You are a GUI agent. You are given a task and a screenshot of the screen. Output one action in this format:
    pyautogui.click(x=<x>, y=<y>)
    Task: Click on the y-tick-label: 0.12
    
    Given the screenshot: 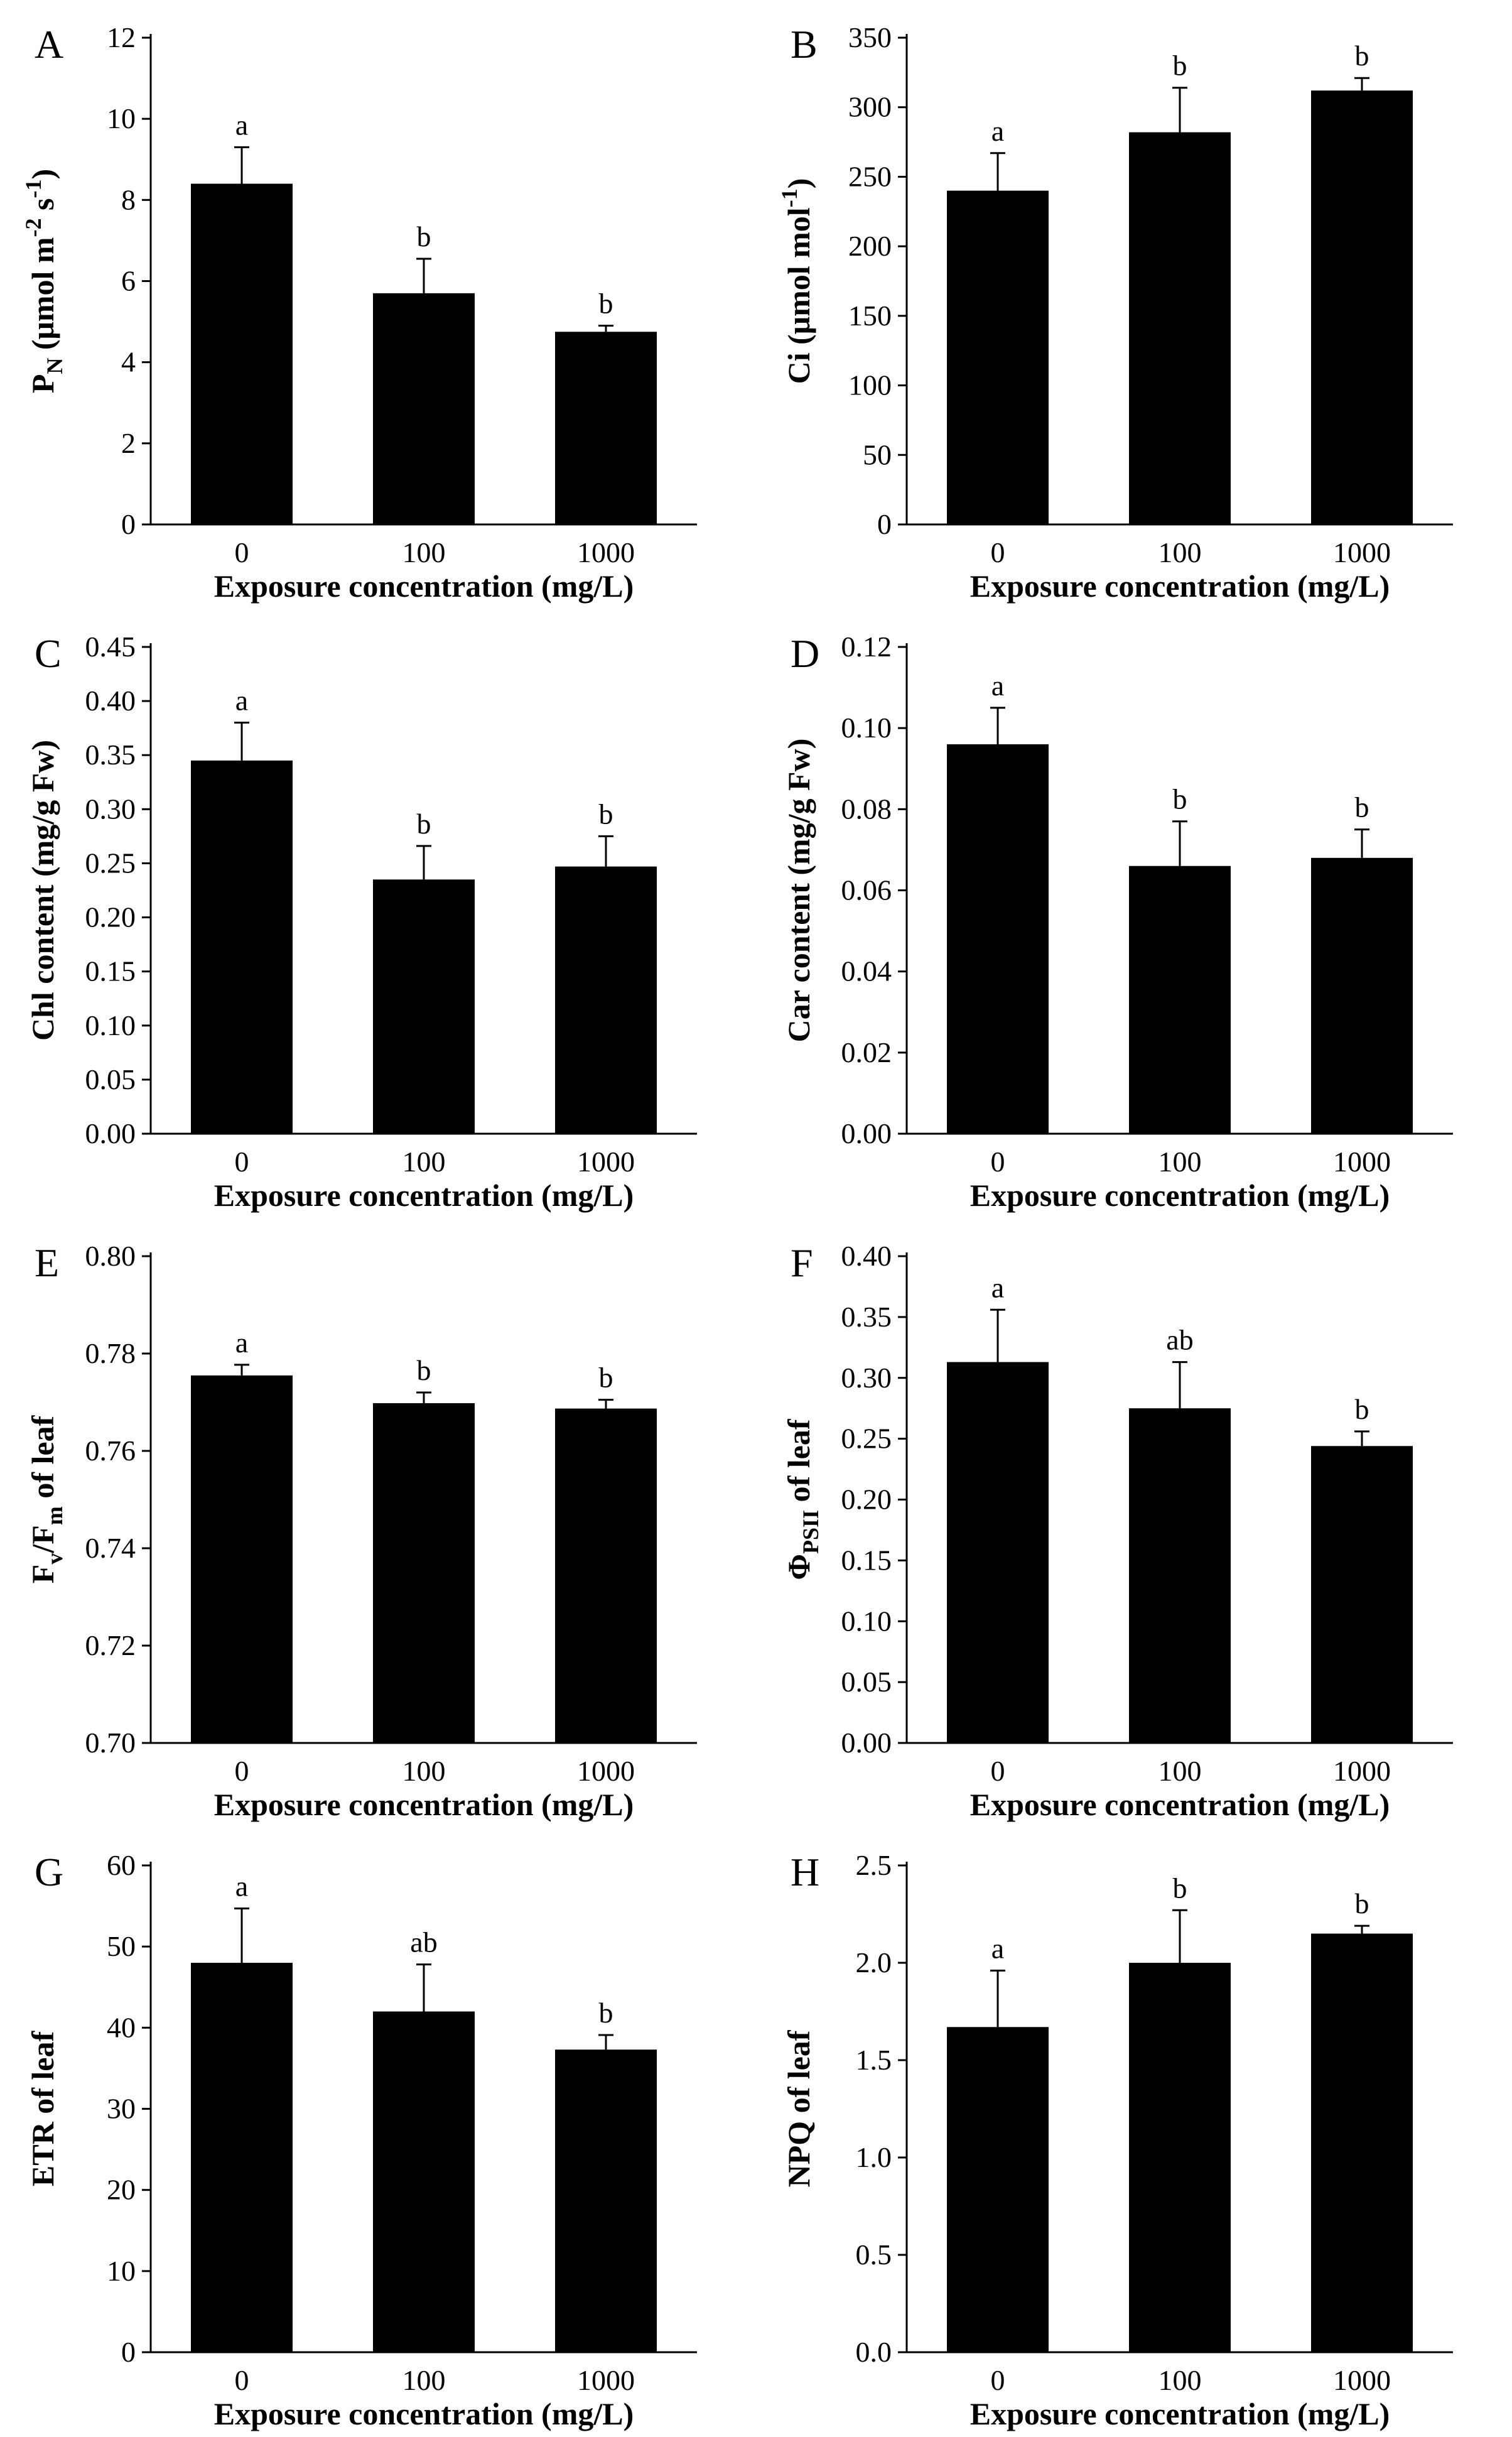 What is the action you would take?
    pyautogui.click(x=866, y=647)
    